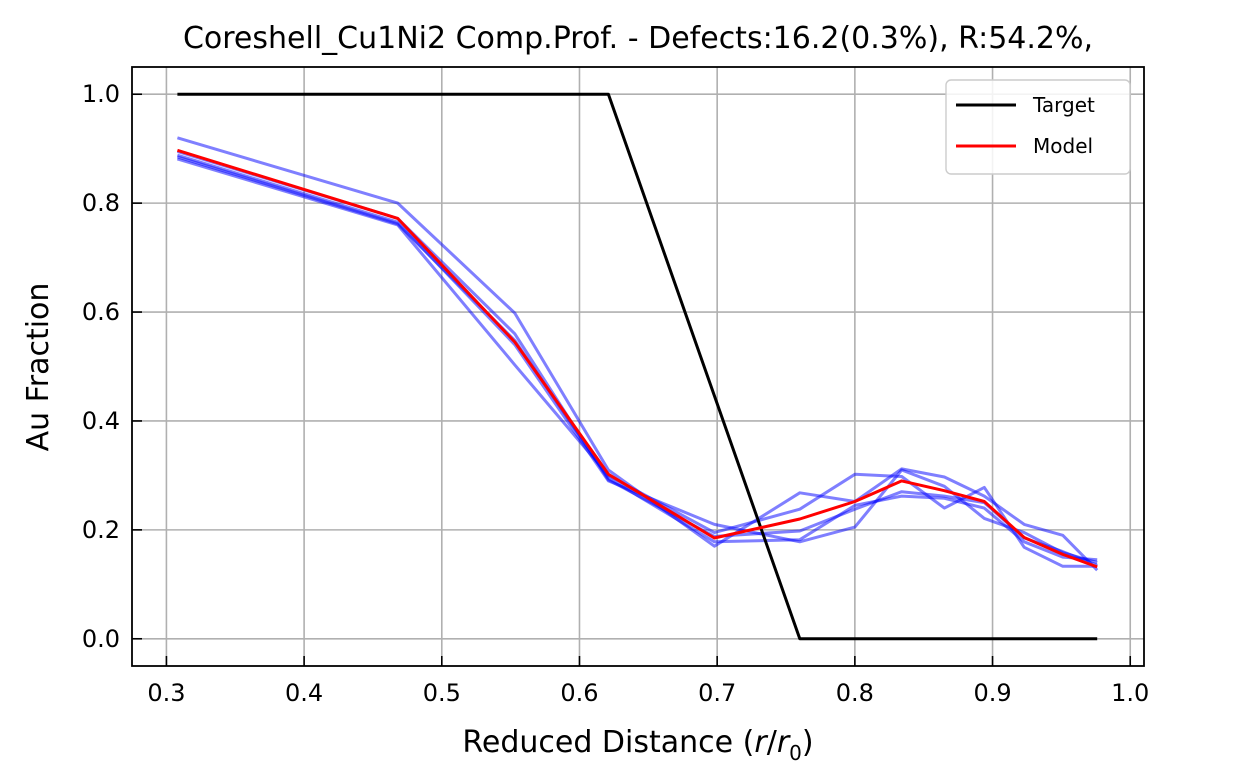 Image resolution: width=1247 pixels, height=780 pixels. I want to click on y-tick-label: 0.6, so click(101, 312).